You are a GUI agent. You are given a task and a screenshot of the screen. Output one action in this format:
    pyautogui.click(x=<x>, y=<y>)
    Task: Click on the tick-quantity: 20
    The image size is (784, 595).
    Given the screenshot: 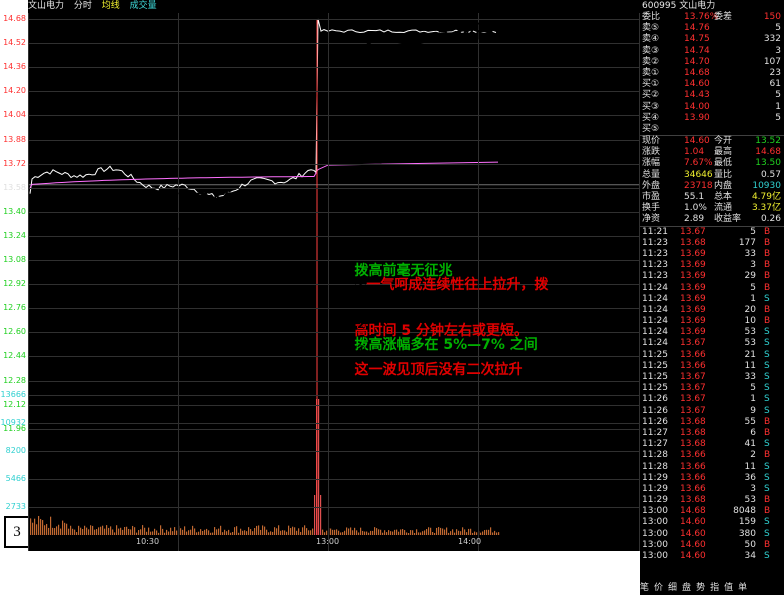 What is the action you would take?
    pyautogui.click(x=750, y=309)
    